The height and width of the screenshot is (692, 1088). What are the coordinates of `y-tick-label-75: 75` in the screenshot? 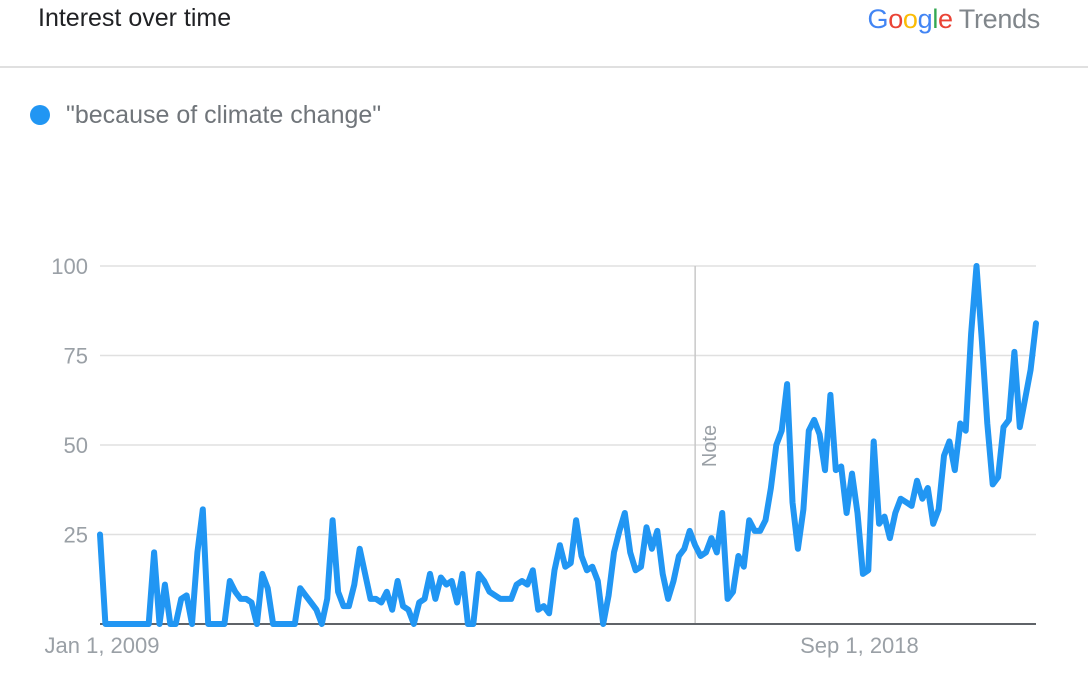 It's located at (76, 356).